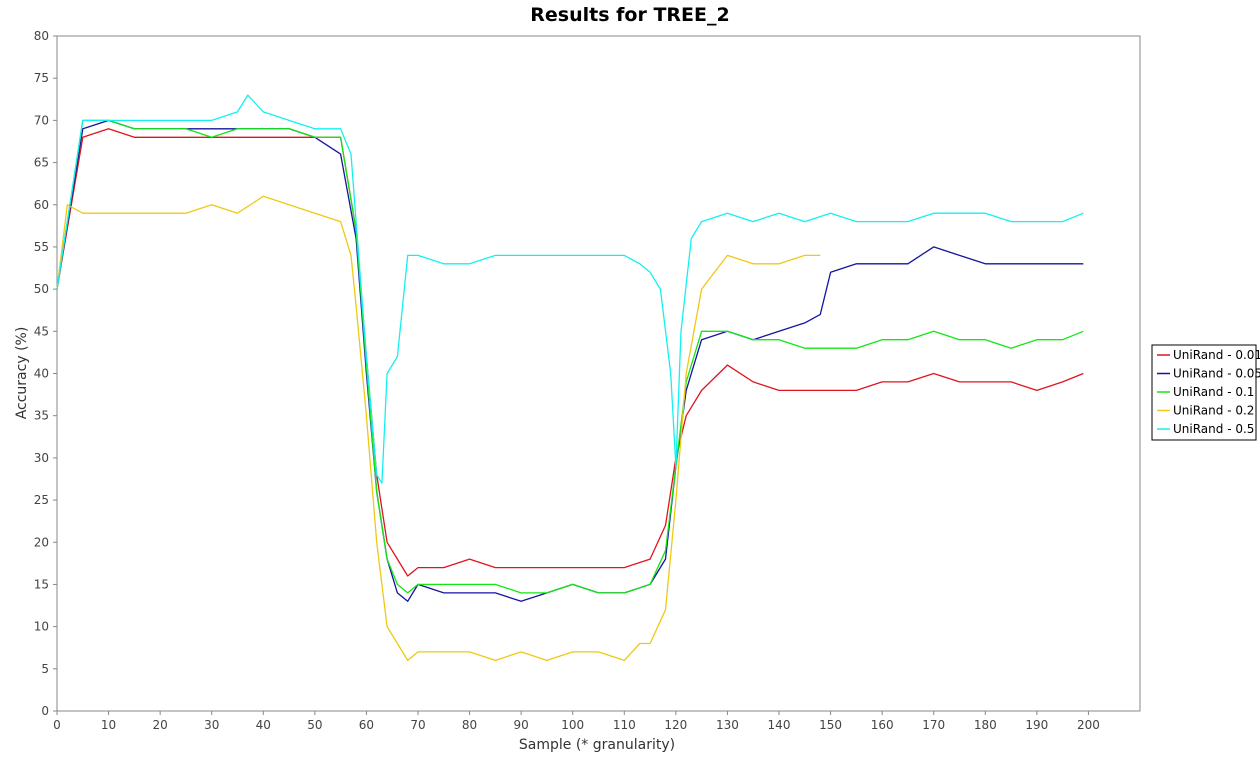 This screenshot has width=1260, height=760. Describe the element at coordinates (572, 725) in the screenshot. I see `x-tick-label: 100` at that location.